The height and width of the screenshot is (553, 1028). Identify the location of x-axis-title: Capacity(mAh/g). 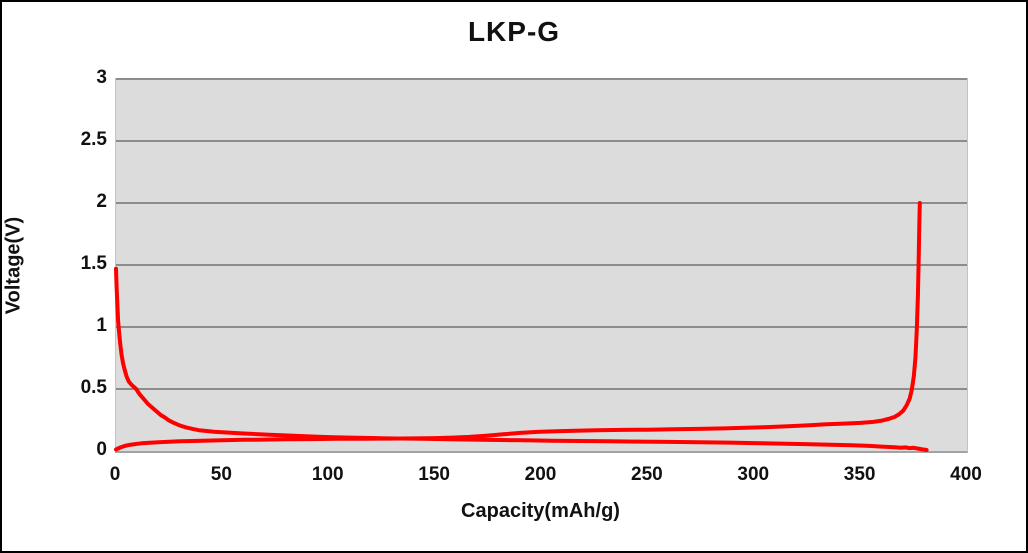
(540, 511).